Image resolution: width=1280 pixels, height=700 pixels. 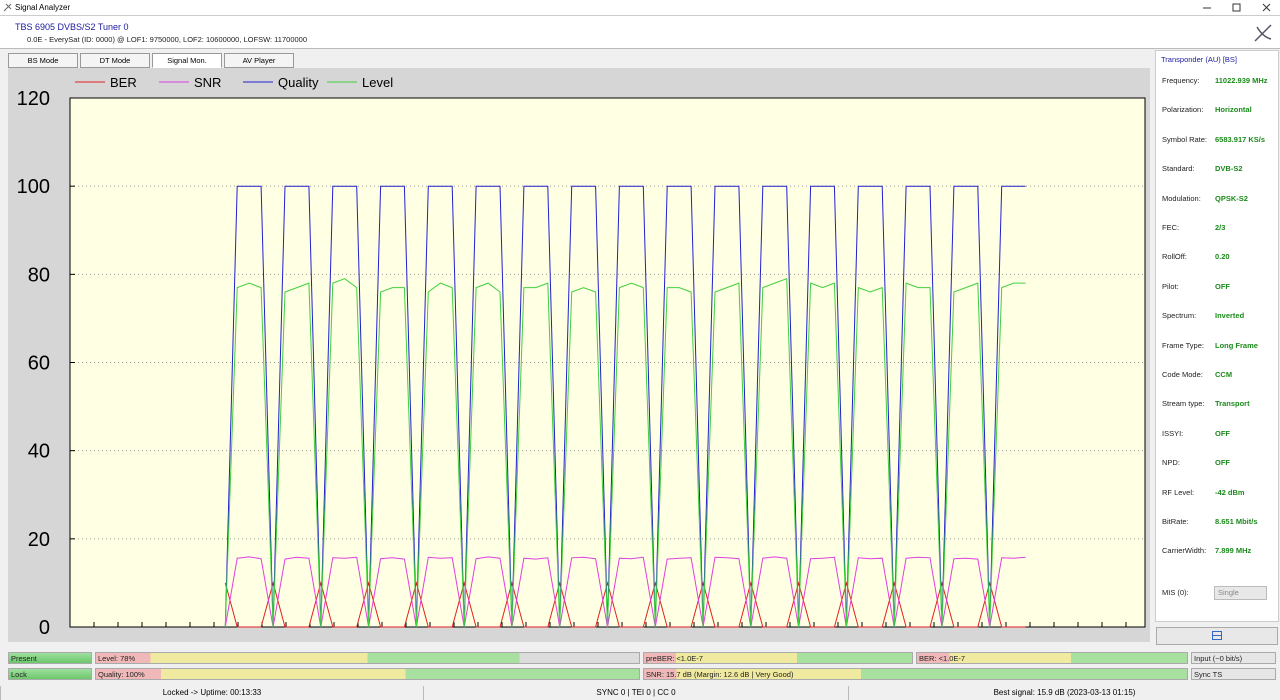 What do you see at coordinates (115, 60) in the screenshot?
I see `tab: DT Mode` at bounding box center [115, 60].